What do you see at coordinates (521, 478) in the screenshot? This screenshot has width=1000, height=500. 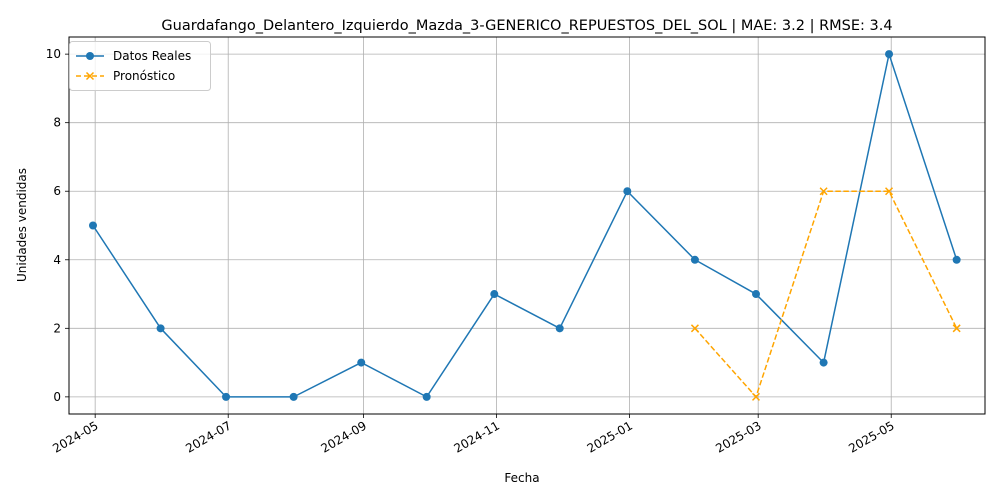 I see `x-axis-label: Fecha` at bounding box center [521, 478].